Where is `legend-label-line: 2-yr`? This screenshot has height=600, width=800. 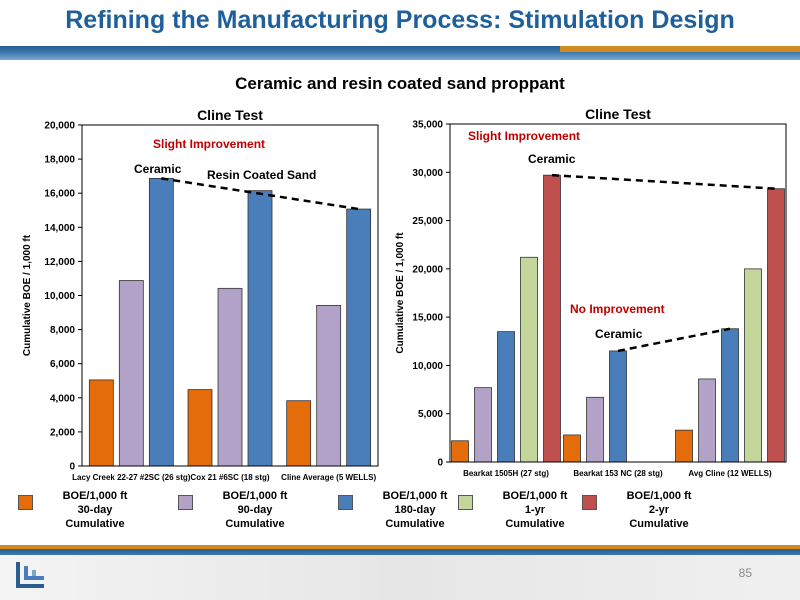
legend-label-line: 2-yr is located at coordinates (659, 510).